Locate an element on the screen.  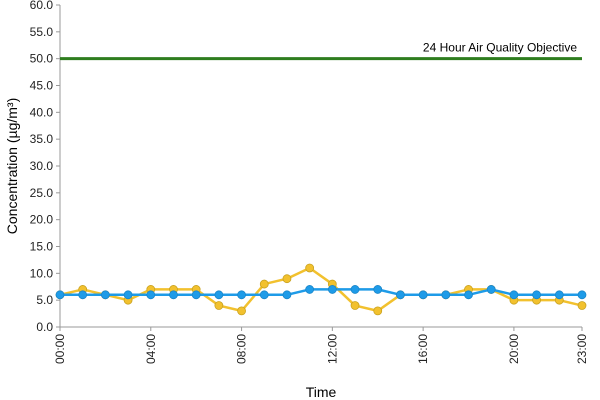
y-tick-label: 55.0 is located at coordinates (42, 32).